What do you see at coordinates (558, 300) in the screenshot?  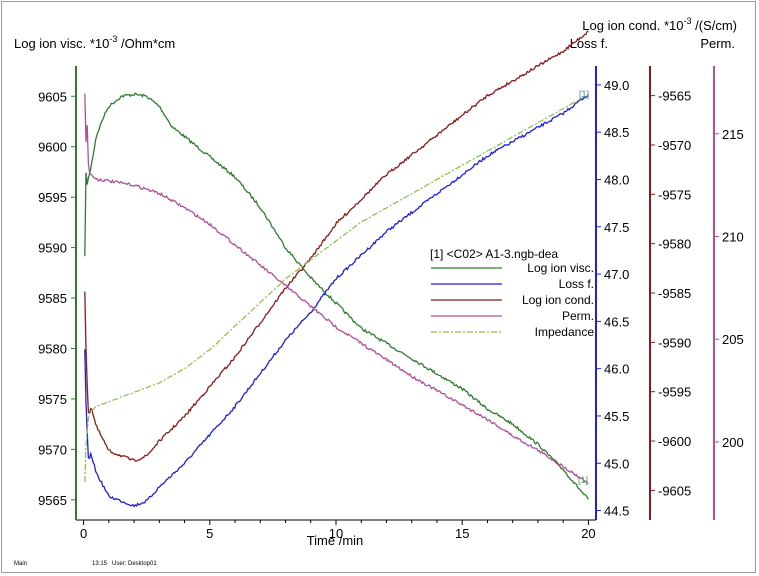 I see `legend-entry: Log ion cond.` at bounding box center [558, 300].